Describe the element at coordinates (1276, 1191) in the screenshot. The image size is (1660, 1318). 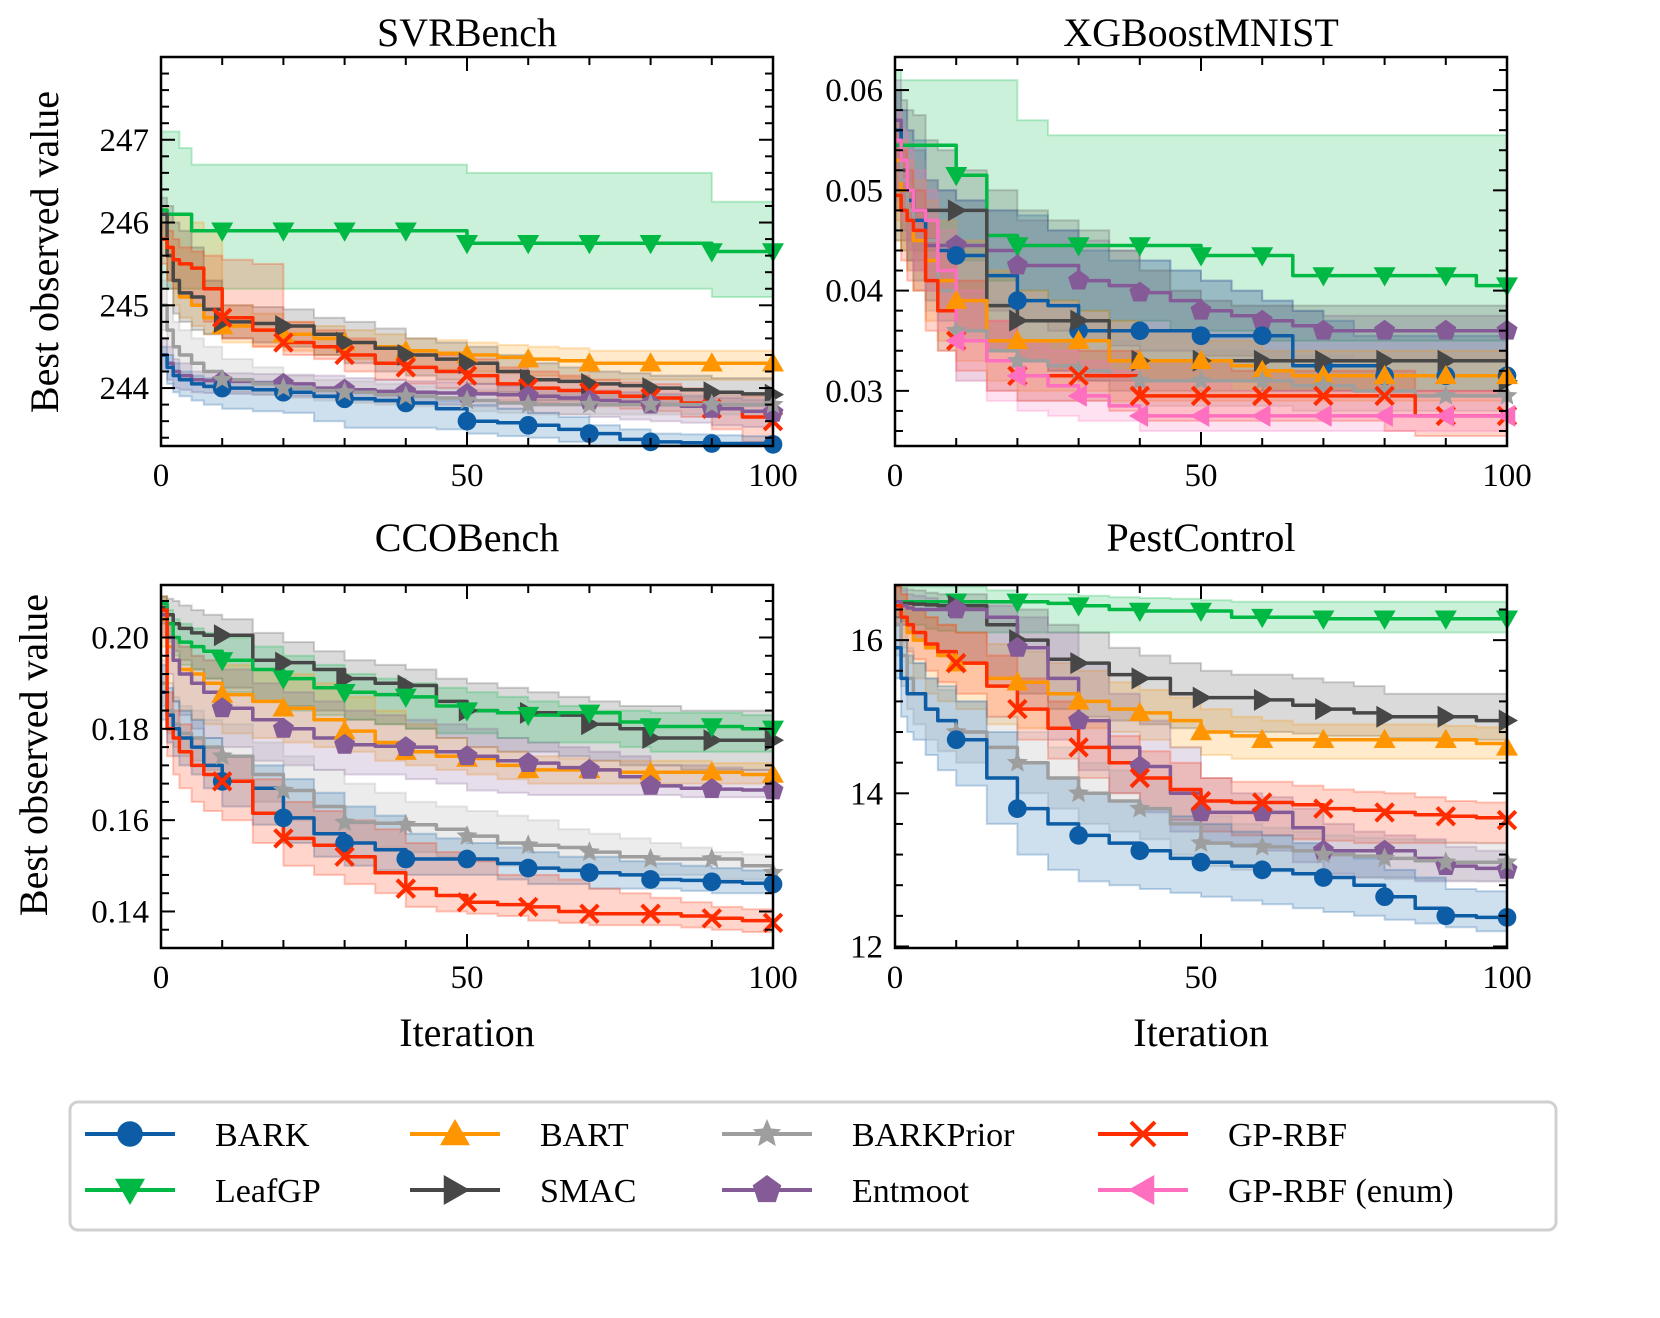
I see `legend-item-gp-rbf-enum: GP-RBF (enum)` at that location.